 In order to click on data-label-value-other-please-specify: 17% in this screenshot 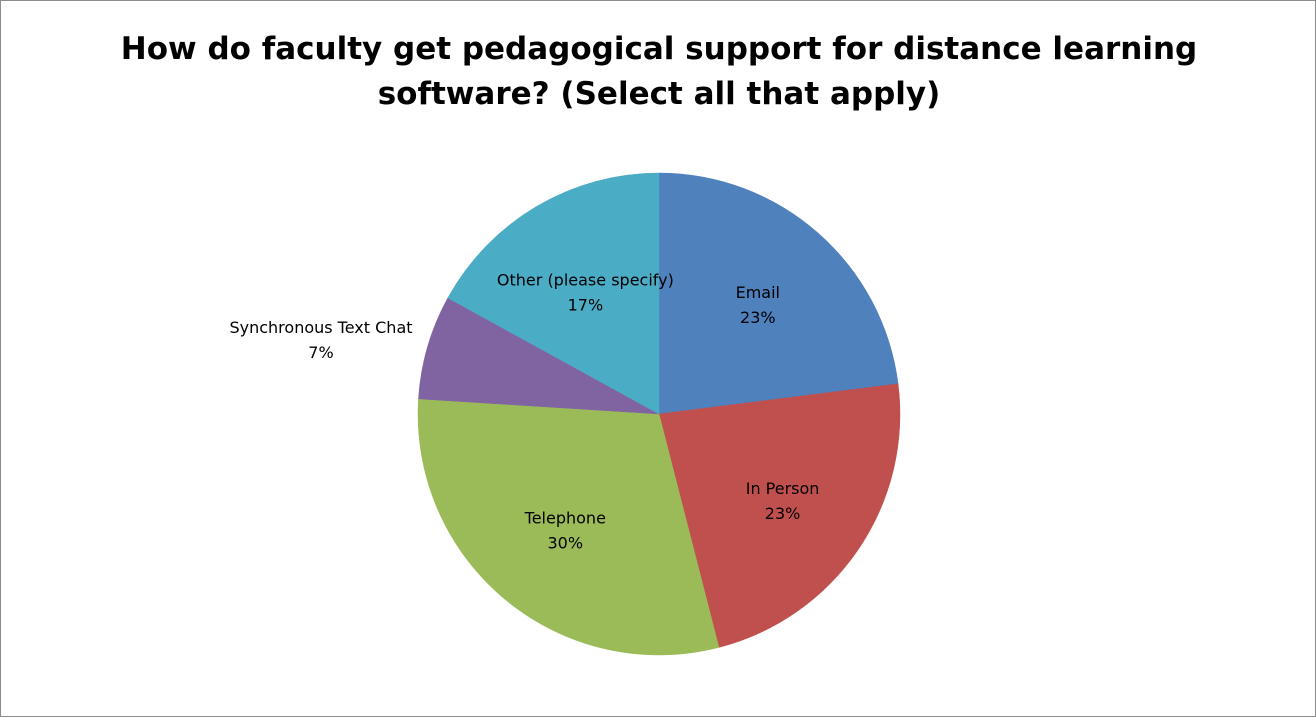, I will do `click(586, 305)`.